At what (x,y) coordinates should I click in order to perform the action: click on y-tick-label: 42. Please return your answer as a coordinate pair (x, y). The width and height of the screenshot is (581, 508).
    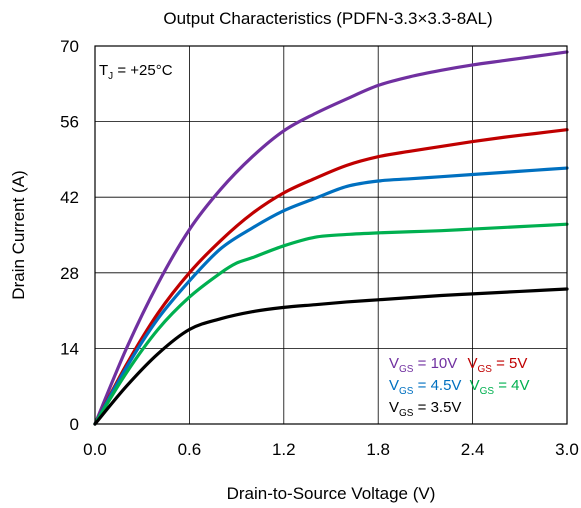
    Looking at the image, I should click on (69, 197).